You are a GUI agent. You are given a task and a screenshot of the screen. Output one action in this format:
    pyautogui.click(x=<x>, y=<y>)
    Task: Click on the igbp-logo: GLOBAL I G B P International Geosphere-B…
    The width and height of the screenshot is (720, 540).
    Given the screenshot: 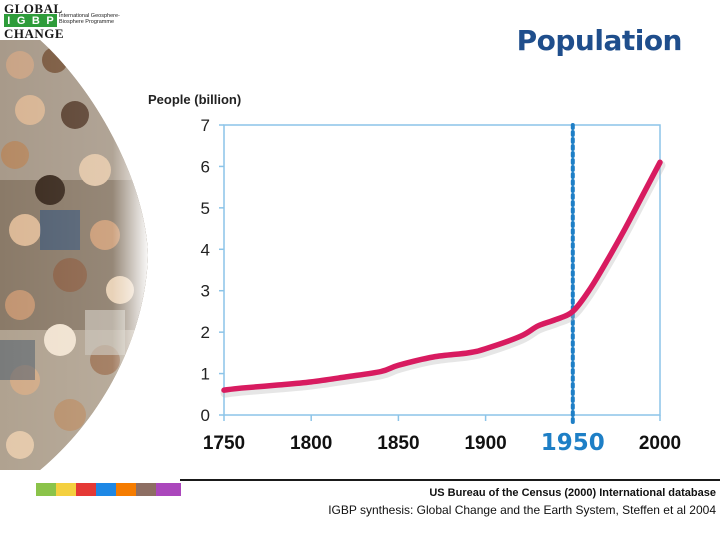 What is the action you would take?
    pyautogui.click(x=64, y=22)
    